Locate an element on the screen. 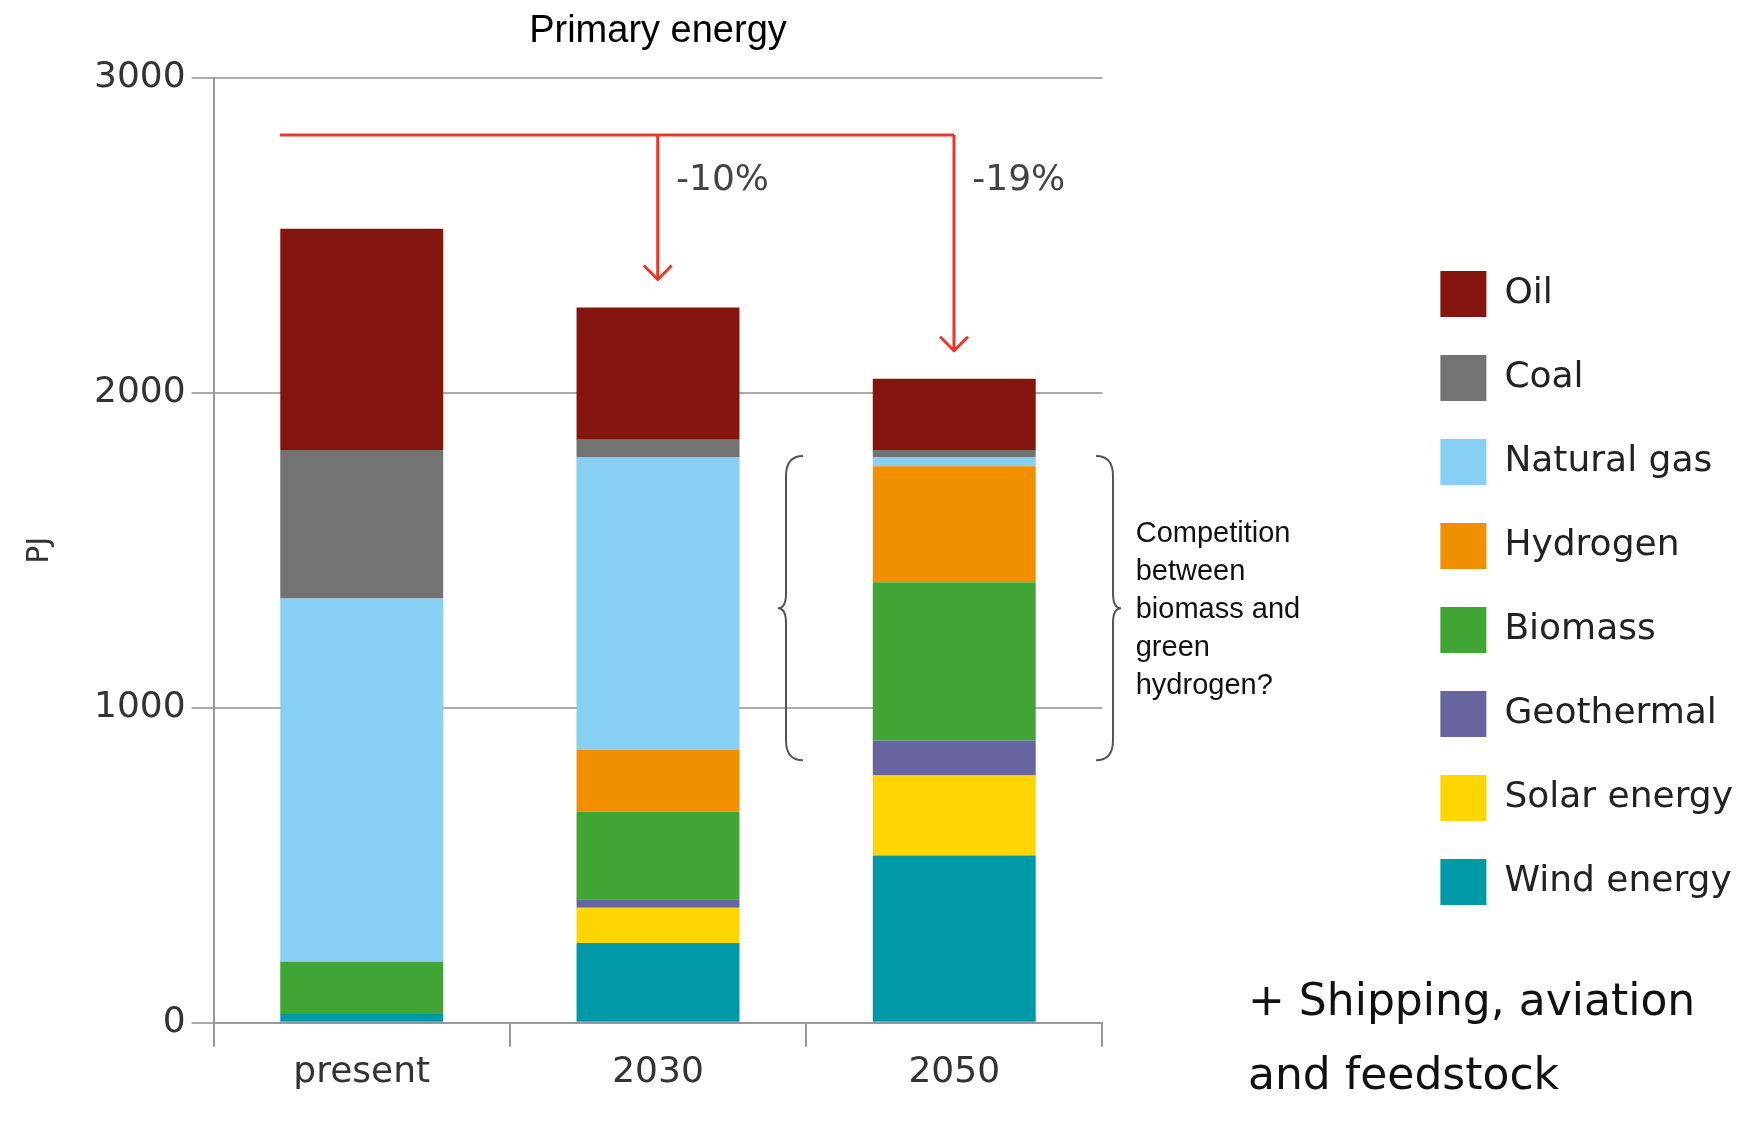  legend-label: Solar energy is located at coordinates (1618, 795).